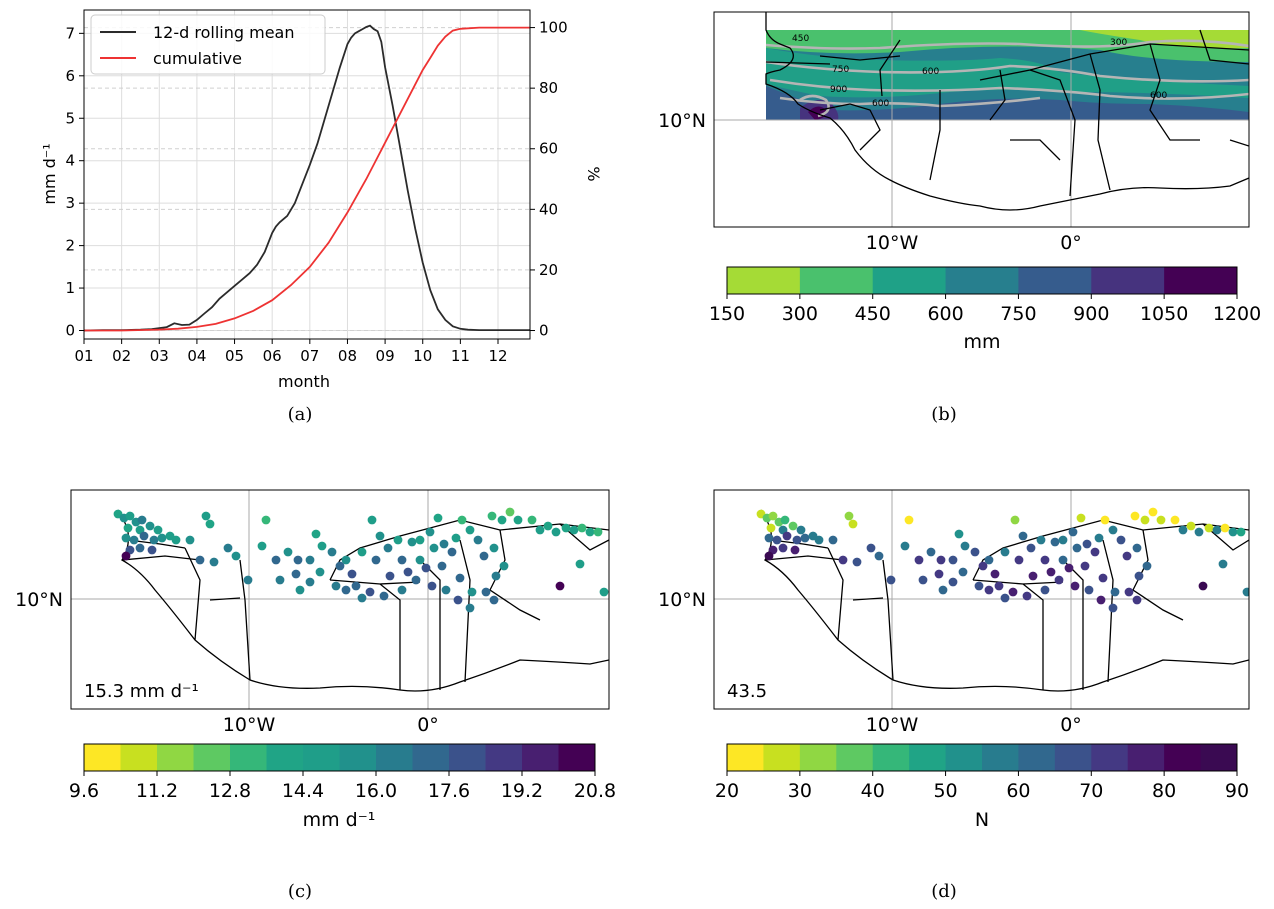 The image size is (1274, 909). I want to click on legend-label-rolling-mean: 12-d rolling mean, so click(223, 32).